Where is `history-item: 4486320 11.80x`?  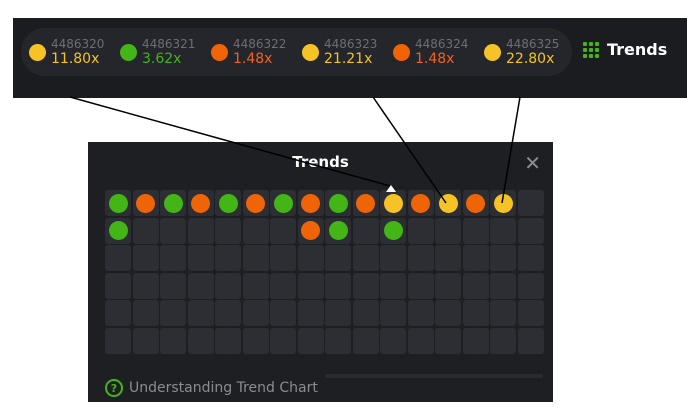
history-item: 4486320 11.80x is located at coordinates (70, 52).